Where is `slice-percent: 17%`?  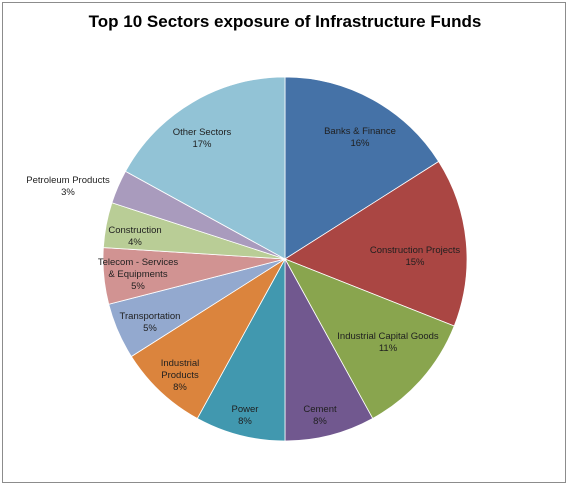 slice-percent: 17% is located at coordinates (202, 144).